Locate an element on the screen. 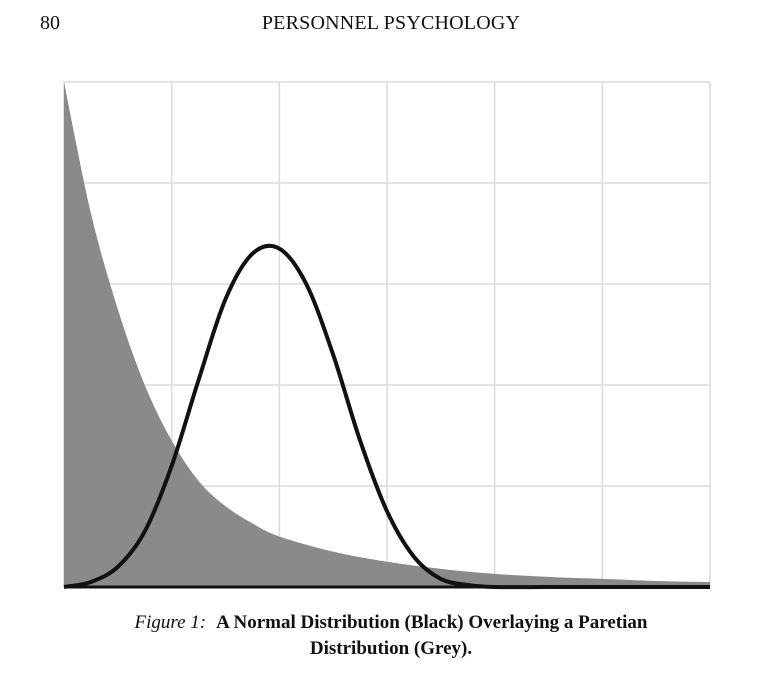  running-head: PERSONNEL PSYCHOLOGY is located at coordinates (391, 23).